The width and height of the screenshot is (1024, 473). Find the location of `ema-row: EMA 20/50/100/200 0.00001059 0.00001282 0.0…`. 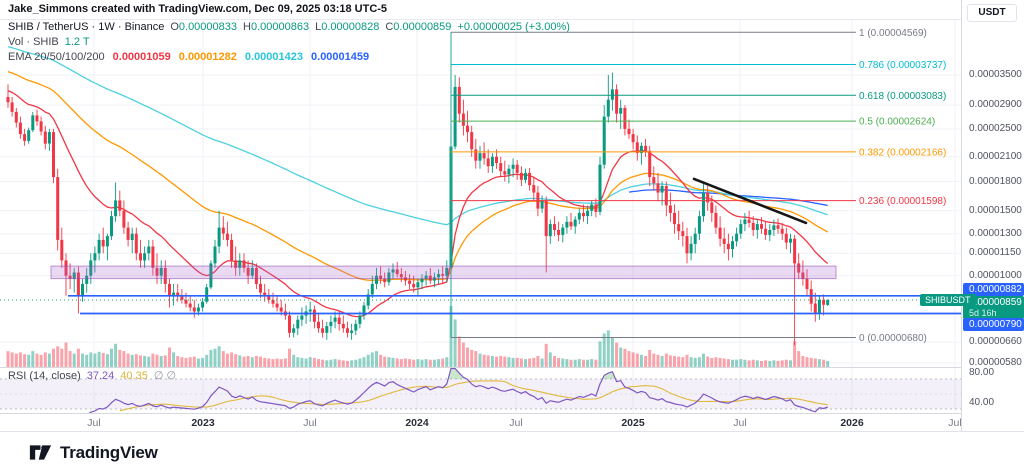

ema-row: EMA 20/50/100/200 0.00001059 0.00001282 0.0… is located at coordinates (289, 57).